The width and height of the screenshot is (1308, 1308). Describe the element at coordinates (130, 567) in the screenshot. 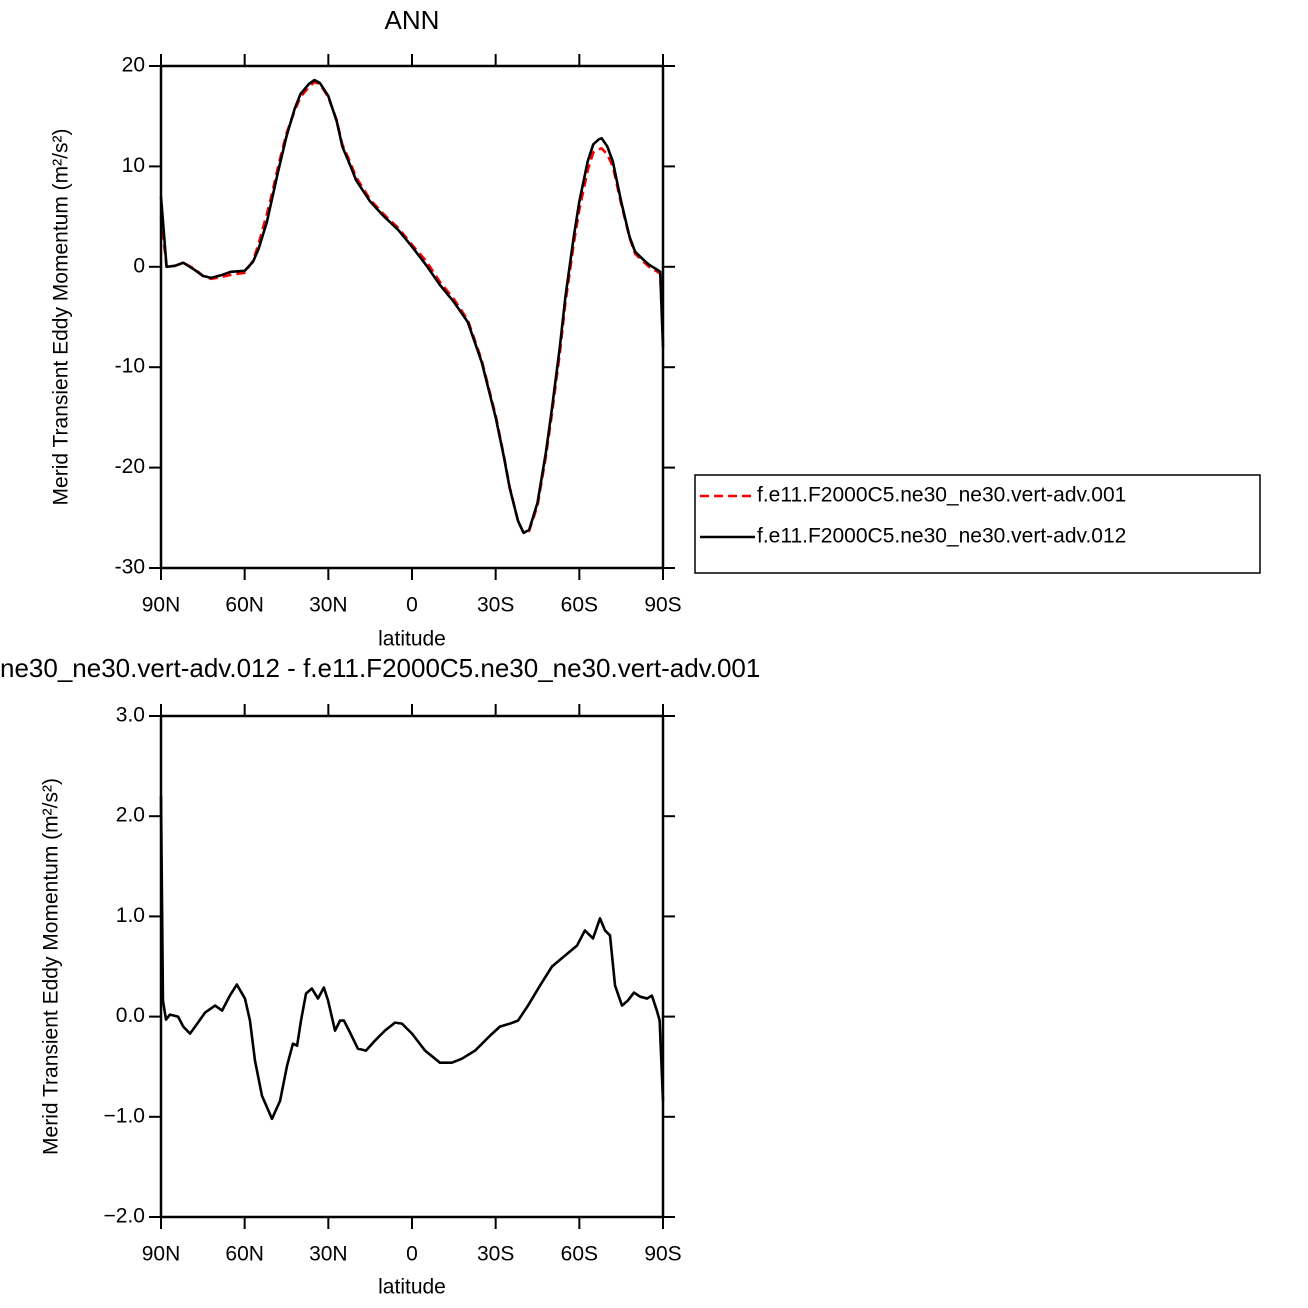

I see `y-tick-label: -30` at that location.